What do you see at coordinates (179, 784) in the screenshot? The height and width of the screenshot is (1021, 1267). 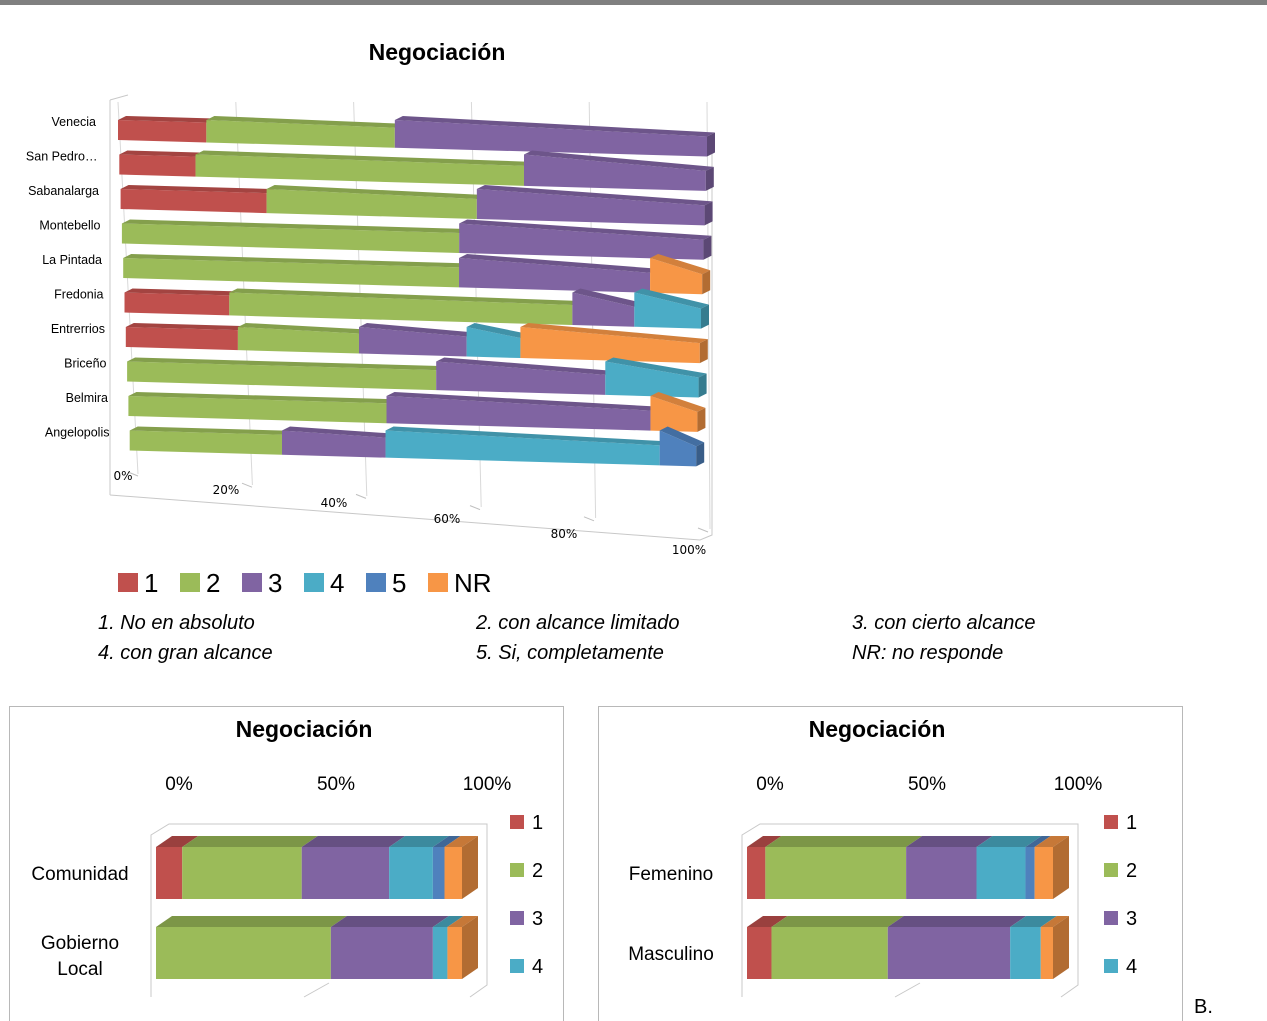 I see `group-chart-xtick-label: 0%` at bounding box center [179, 784].